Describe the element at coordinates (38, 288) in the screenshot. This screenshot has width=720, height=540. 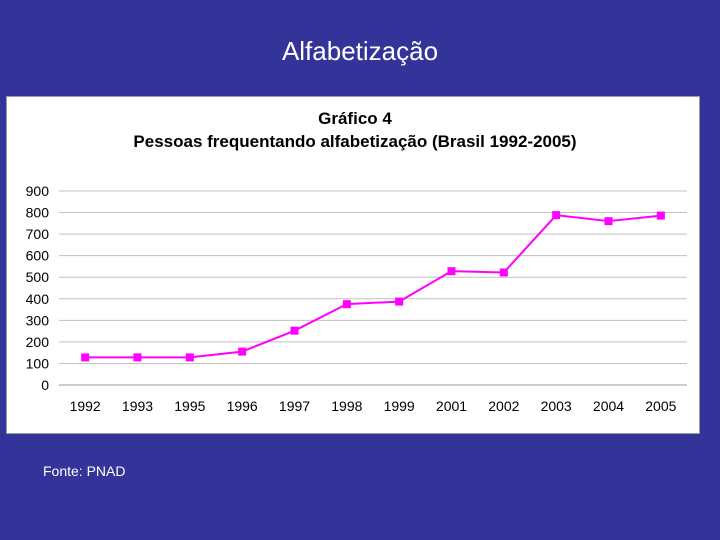
I see `y-axis-ticks: 0 100 200 300 400 500 600 700 800 900` at that location.